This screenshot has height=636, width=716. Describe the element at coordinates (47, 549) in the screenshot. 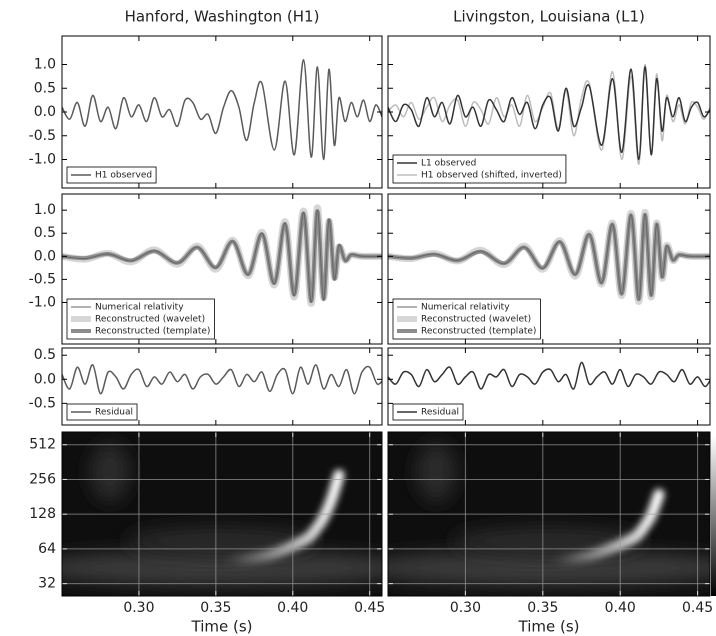

I see `y-tick-label: 64` at that location.